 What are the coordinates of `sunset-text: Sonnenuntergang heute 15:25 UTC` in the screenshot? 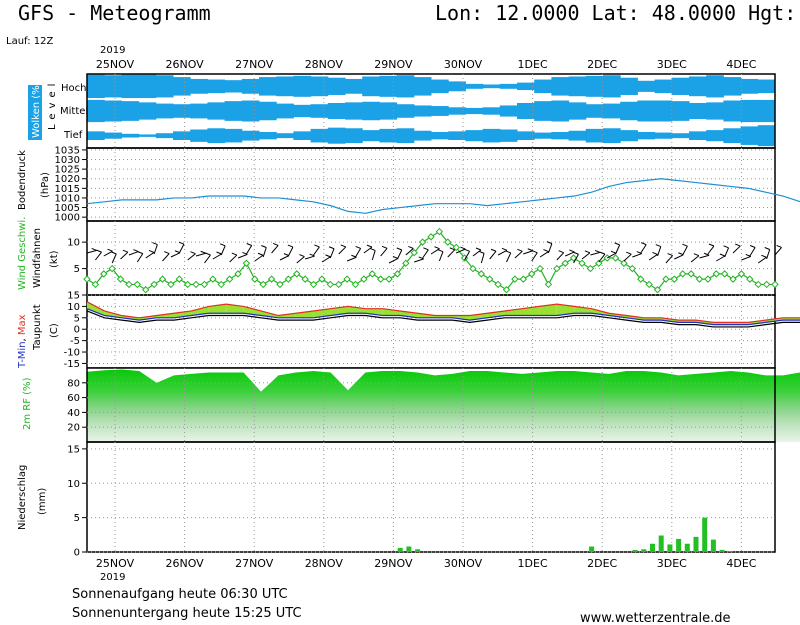 It's located at (187, 613).